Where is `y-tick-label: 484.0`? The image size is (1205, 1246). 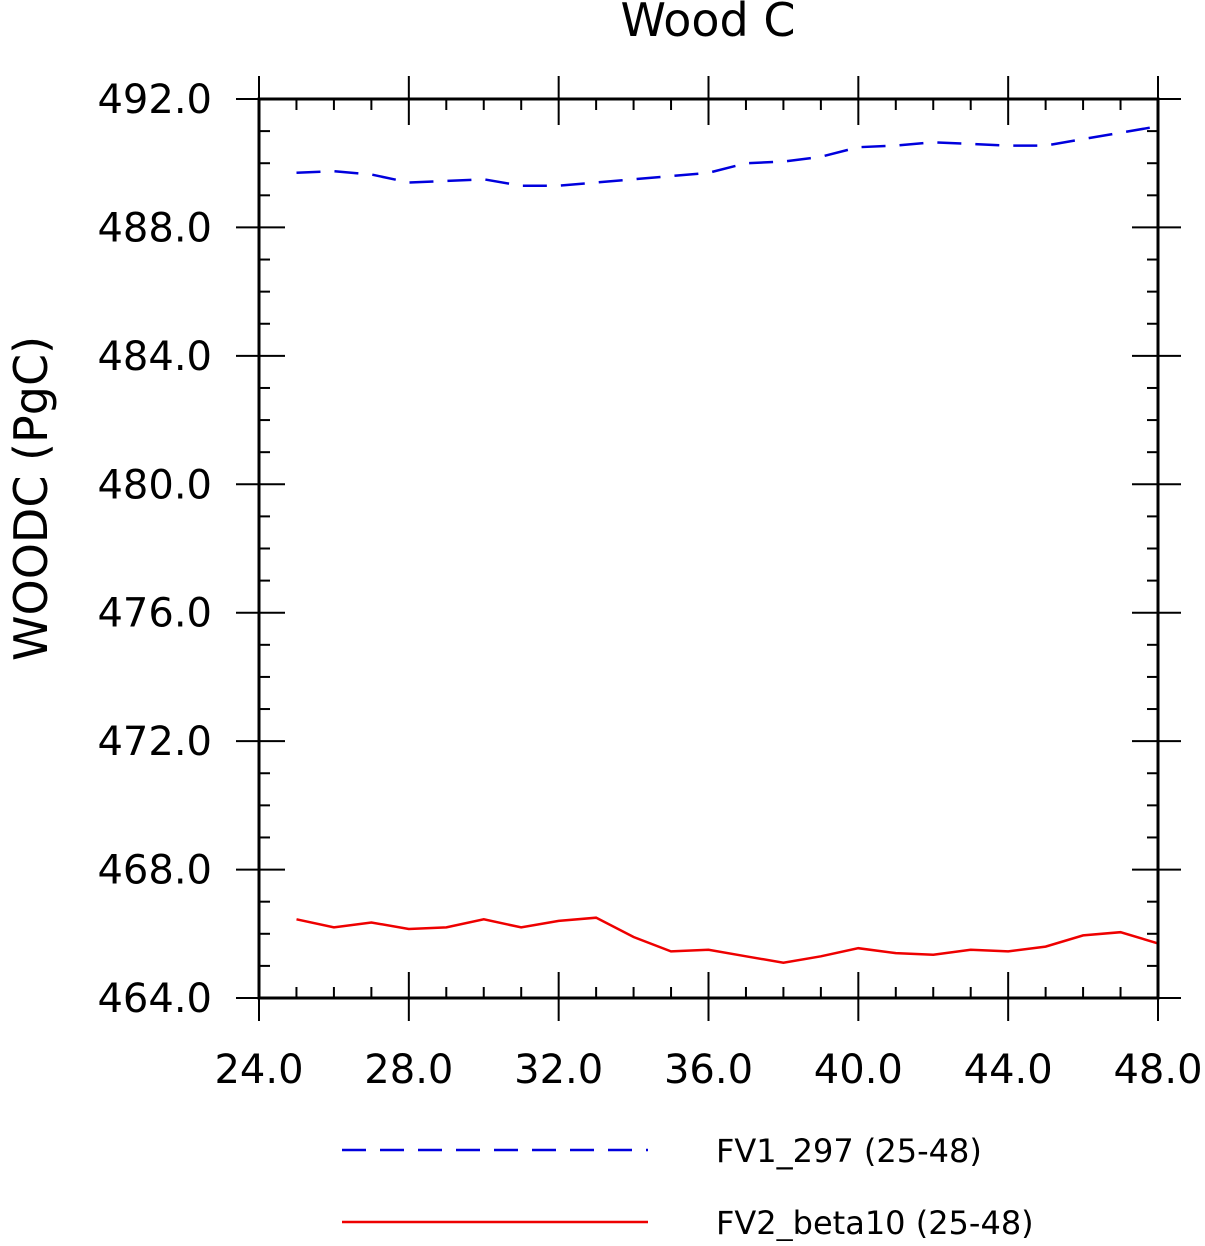 y-tick-label: 484.0 is located at coordinates (154, 357).